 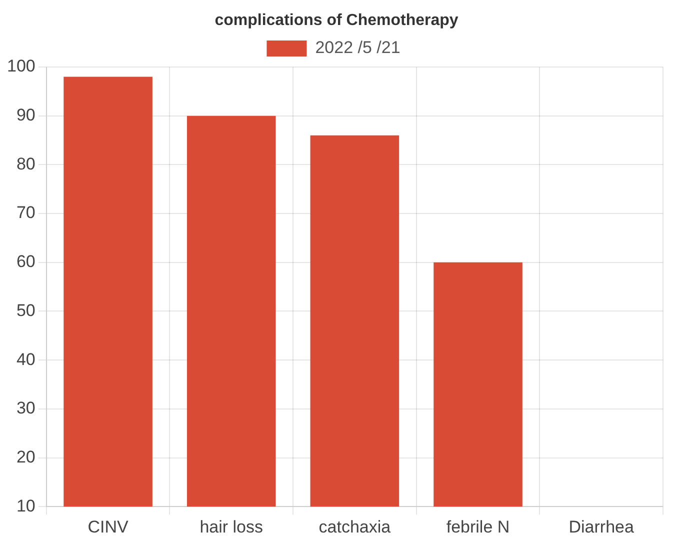 I want to click on y-tick-label: 40, so click(x=26, y=359).